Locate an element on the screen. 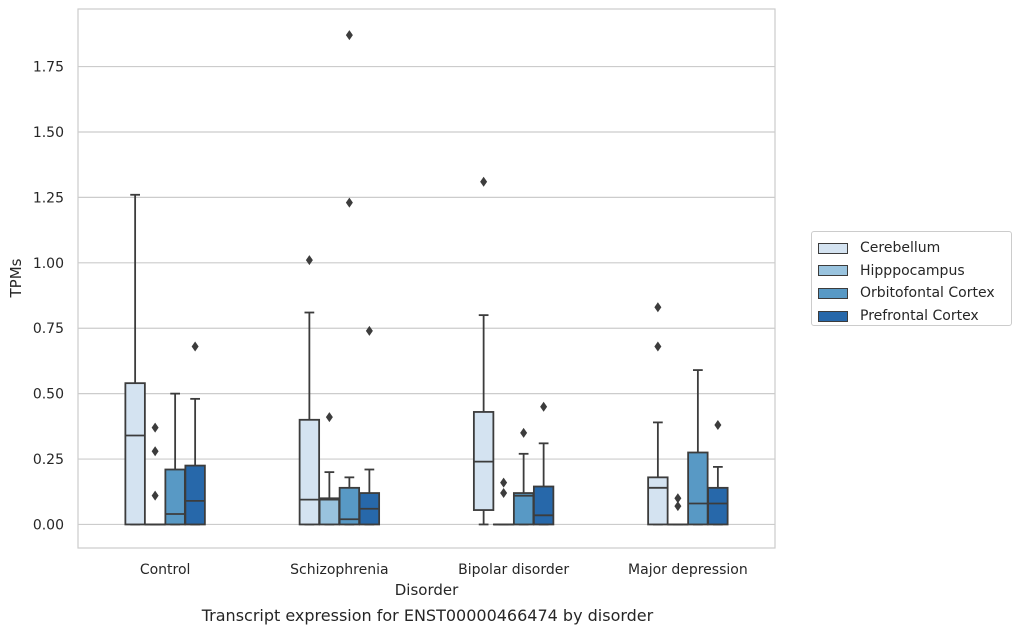 The height and width of the screenshot is (634, 1023). legend-label: Orbitofontal Cortex is located at coordinates (927, 293).